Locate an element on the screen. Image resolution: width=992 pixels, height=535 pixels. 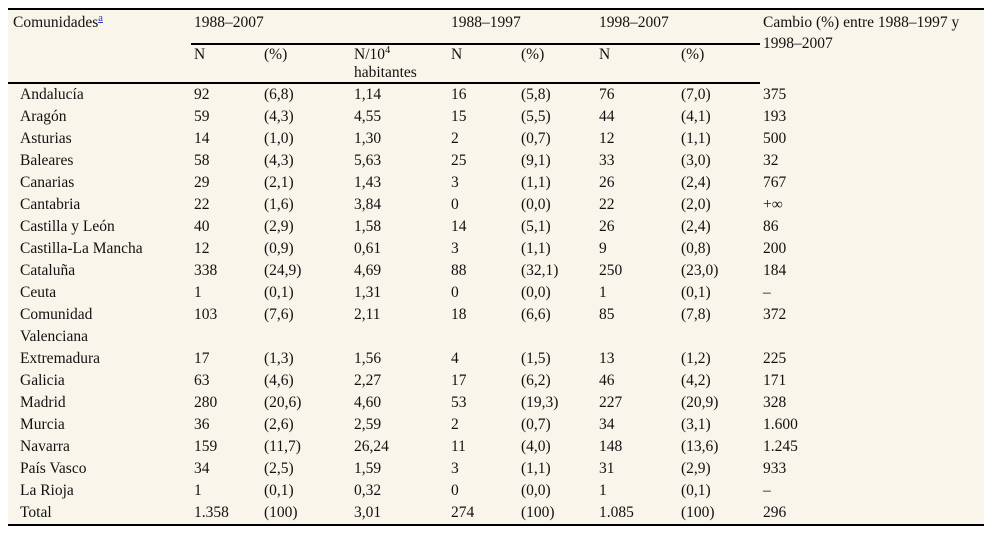
community-name-cell: Murcia is located at coordinates (99, 425).